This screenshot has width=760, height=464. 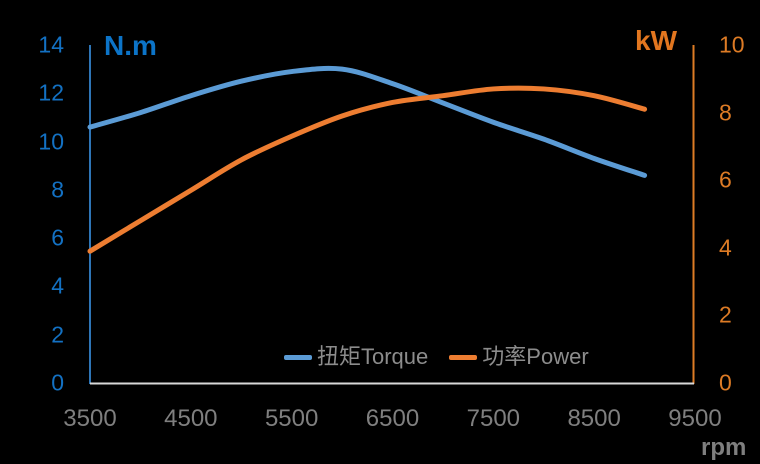 I want to click on left-axis-tick: 6, so click(x=57, y=237).